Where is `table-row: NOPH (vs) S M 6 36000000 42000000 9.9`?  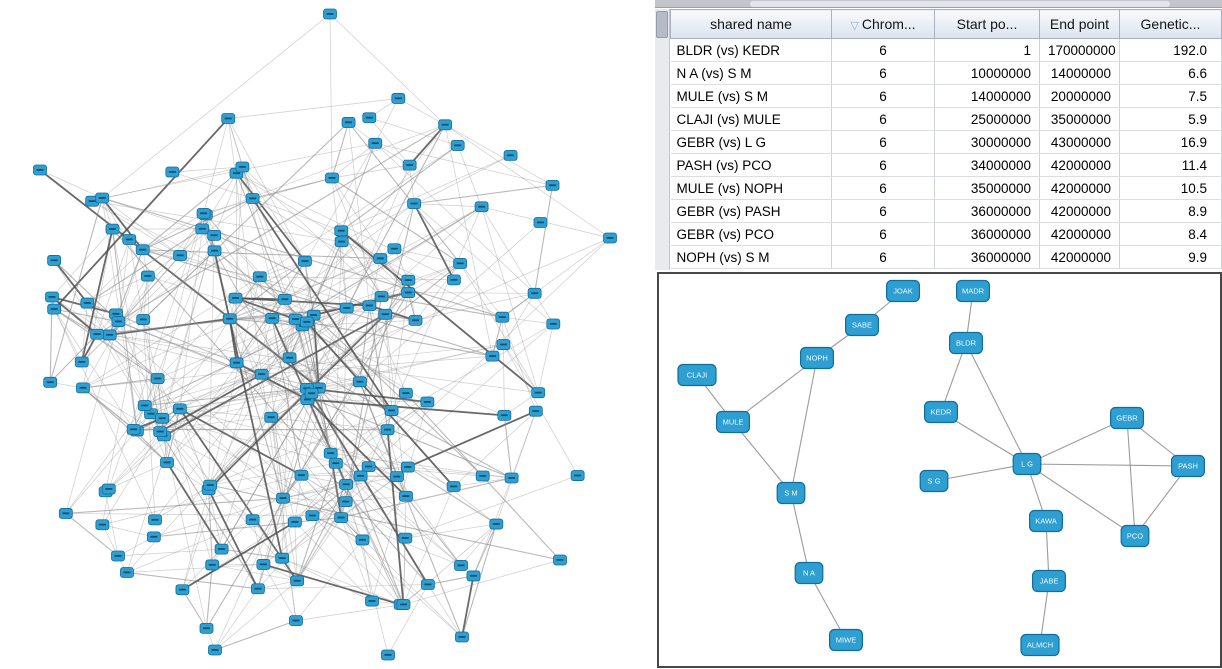
table-row: NOPH (vs) S M 6 36000000 42000000 9.9 is located at coordinates (946, 257).